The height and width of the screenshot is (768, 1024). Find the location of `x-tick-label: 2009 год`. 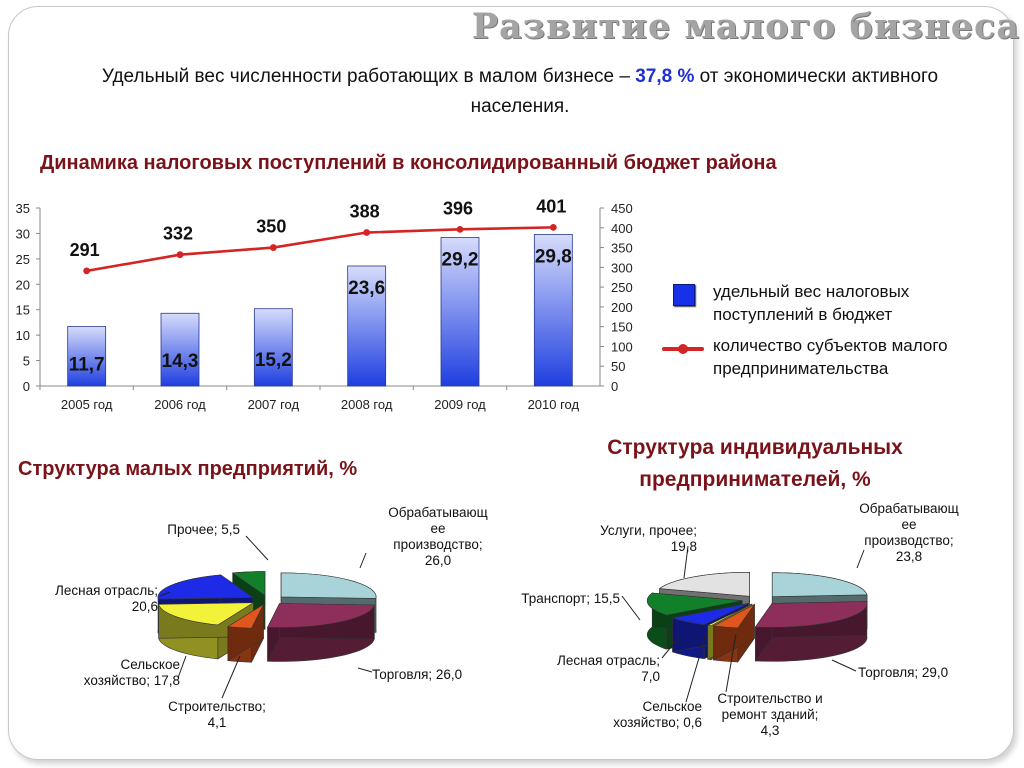

x-tick-label: 2009 год is located at coordinates (460, 404).